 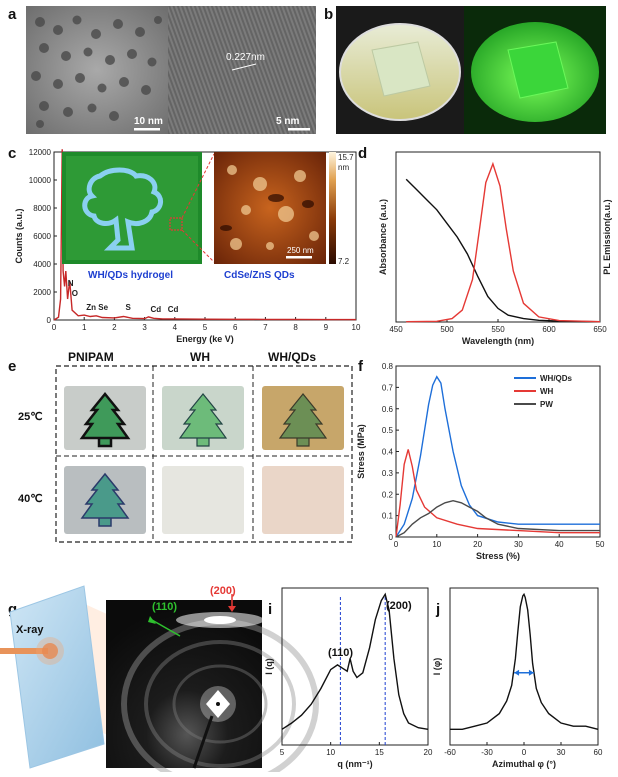 I want to click on x-tick-label: 5, so click(x=205, y=327).